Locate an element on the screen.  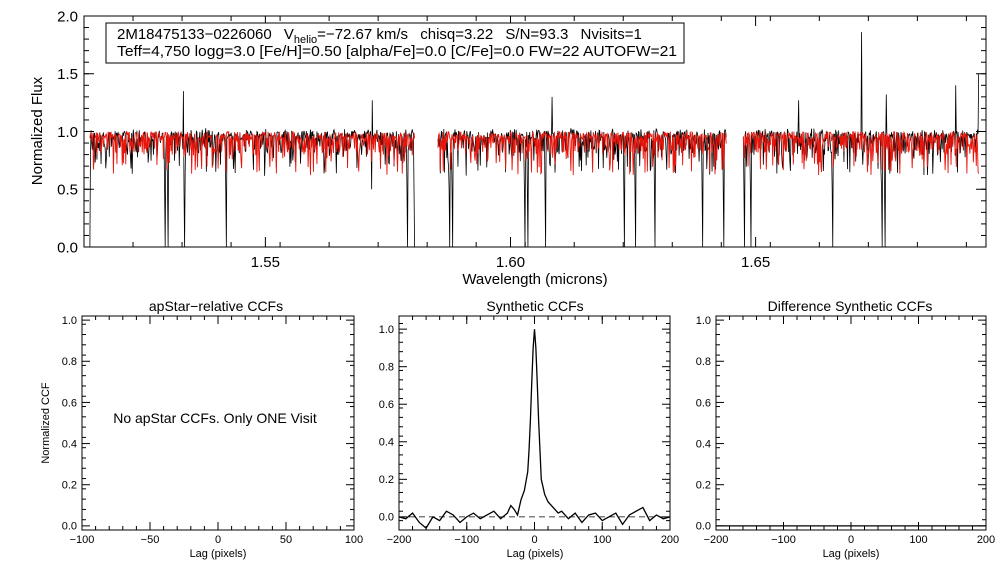
star-id: 2M18475133−0226060 is located at coordinates (194, 34).